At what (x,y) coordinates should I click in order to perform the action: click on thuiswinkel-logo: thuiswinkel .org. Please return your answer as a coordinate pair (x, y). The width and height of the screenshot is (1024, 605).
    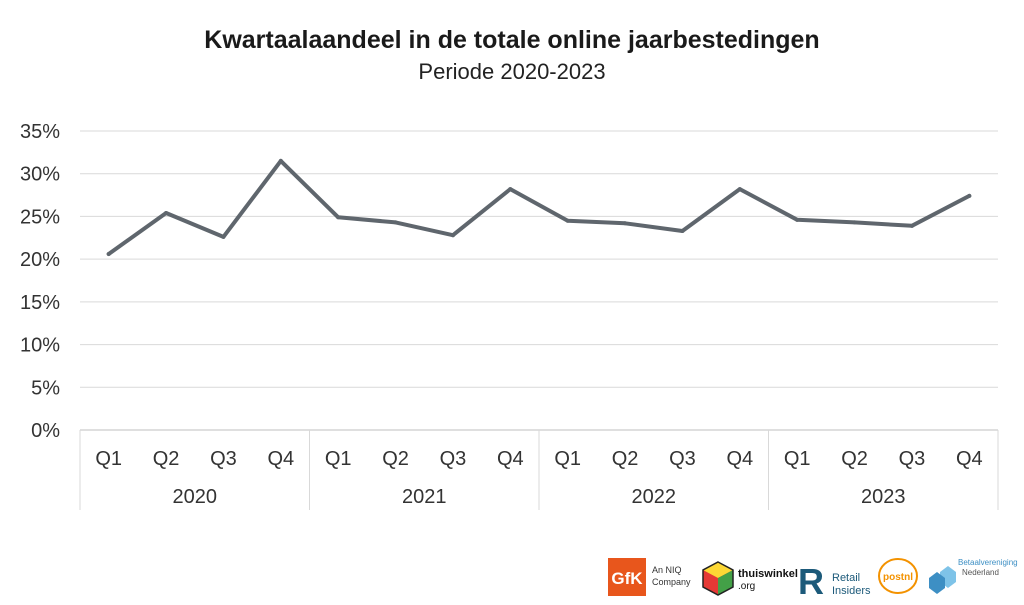
    Looking at the image, I should click on (750, 578).